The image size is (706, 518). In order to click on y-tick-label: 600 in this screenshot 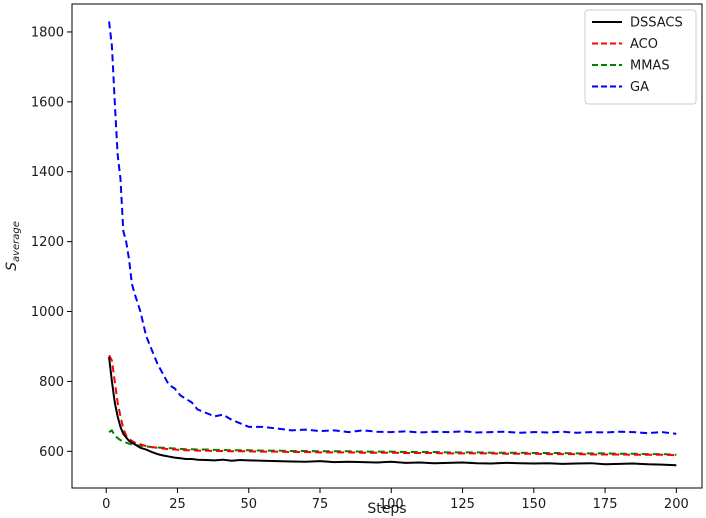, I will do `click(51, 452)`.